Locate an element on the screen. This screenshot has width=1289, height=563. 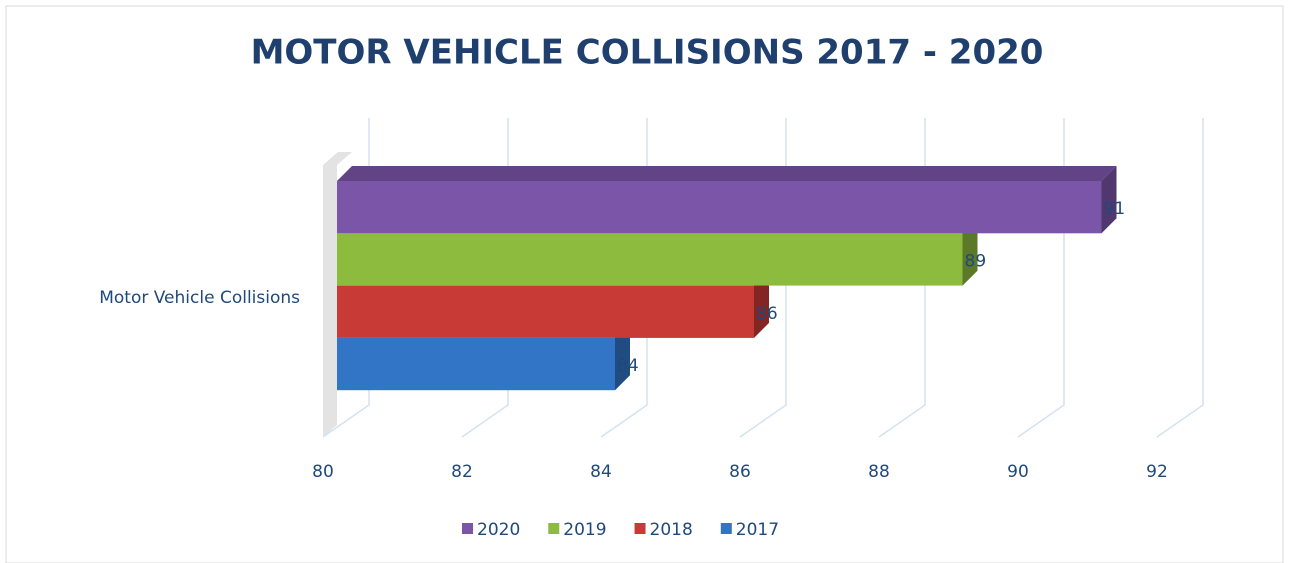
x-tick-label: 86 is located at coordinates (740, 472).